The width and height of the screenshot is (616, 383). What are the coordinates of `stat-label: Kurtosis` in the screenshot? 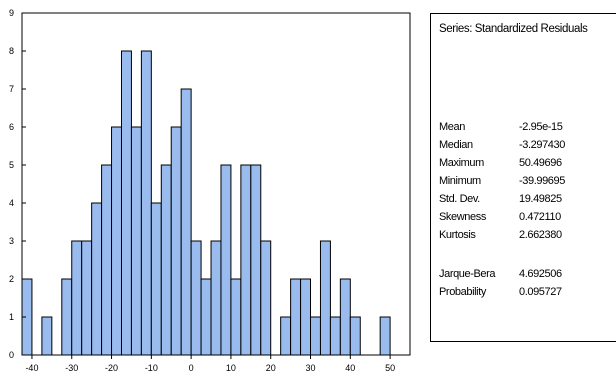 It's located at (457, 235).